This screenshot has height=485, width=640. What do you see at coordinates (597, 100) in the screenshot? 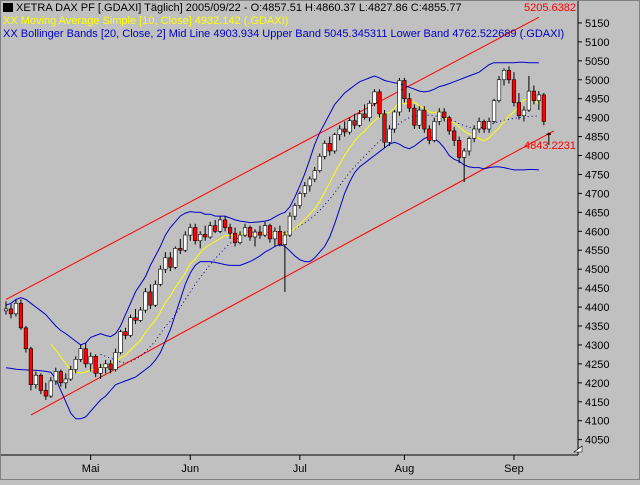
I see `y-tick-label: 4950` at bounding box center [597, 100].